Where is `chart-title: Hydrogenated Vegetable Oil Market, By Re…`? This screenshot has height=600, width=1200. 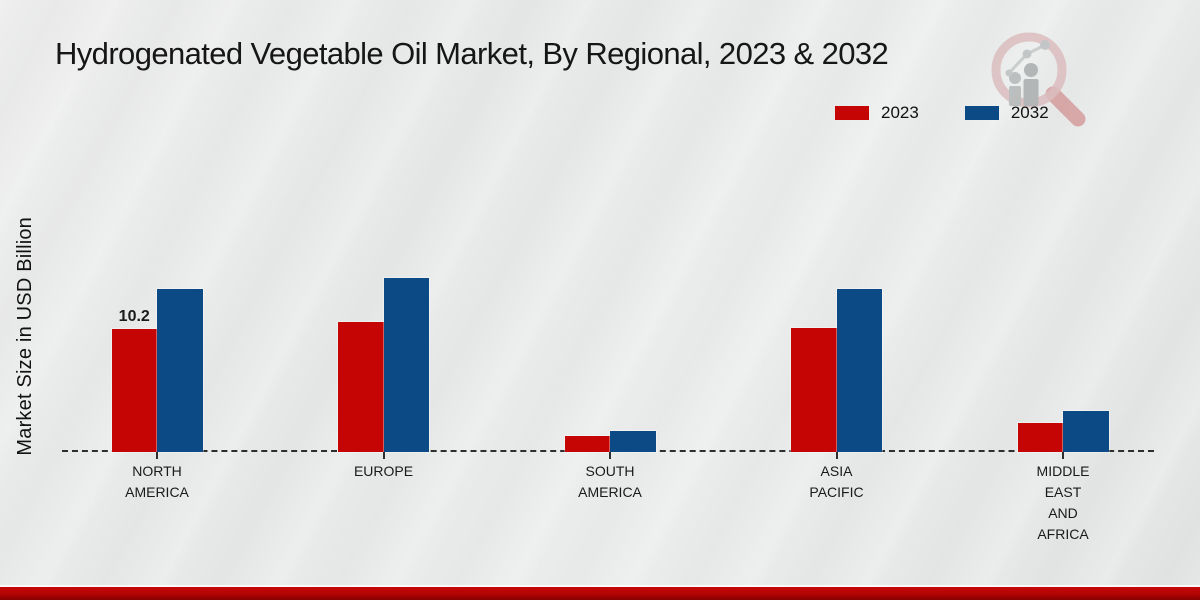
chart-title: Hydrogenated Vegetable Oil Market, By Re… is located at coordinates (472, 53).